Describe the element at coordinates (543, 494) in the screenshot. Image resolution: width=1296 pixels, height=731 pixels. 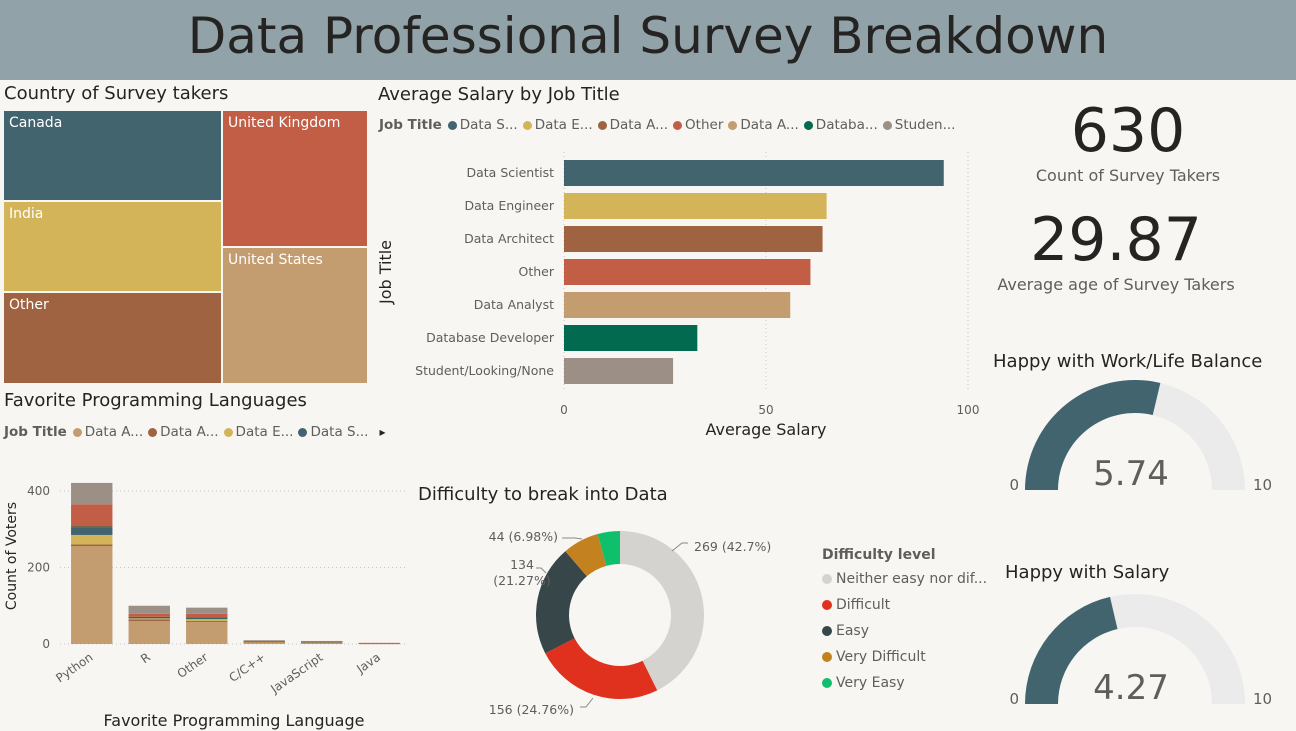
I see `difficulty-chart-title: Difficulty to break into Data` at that location.